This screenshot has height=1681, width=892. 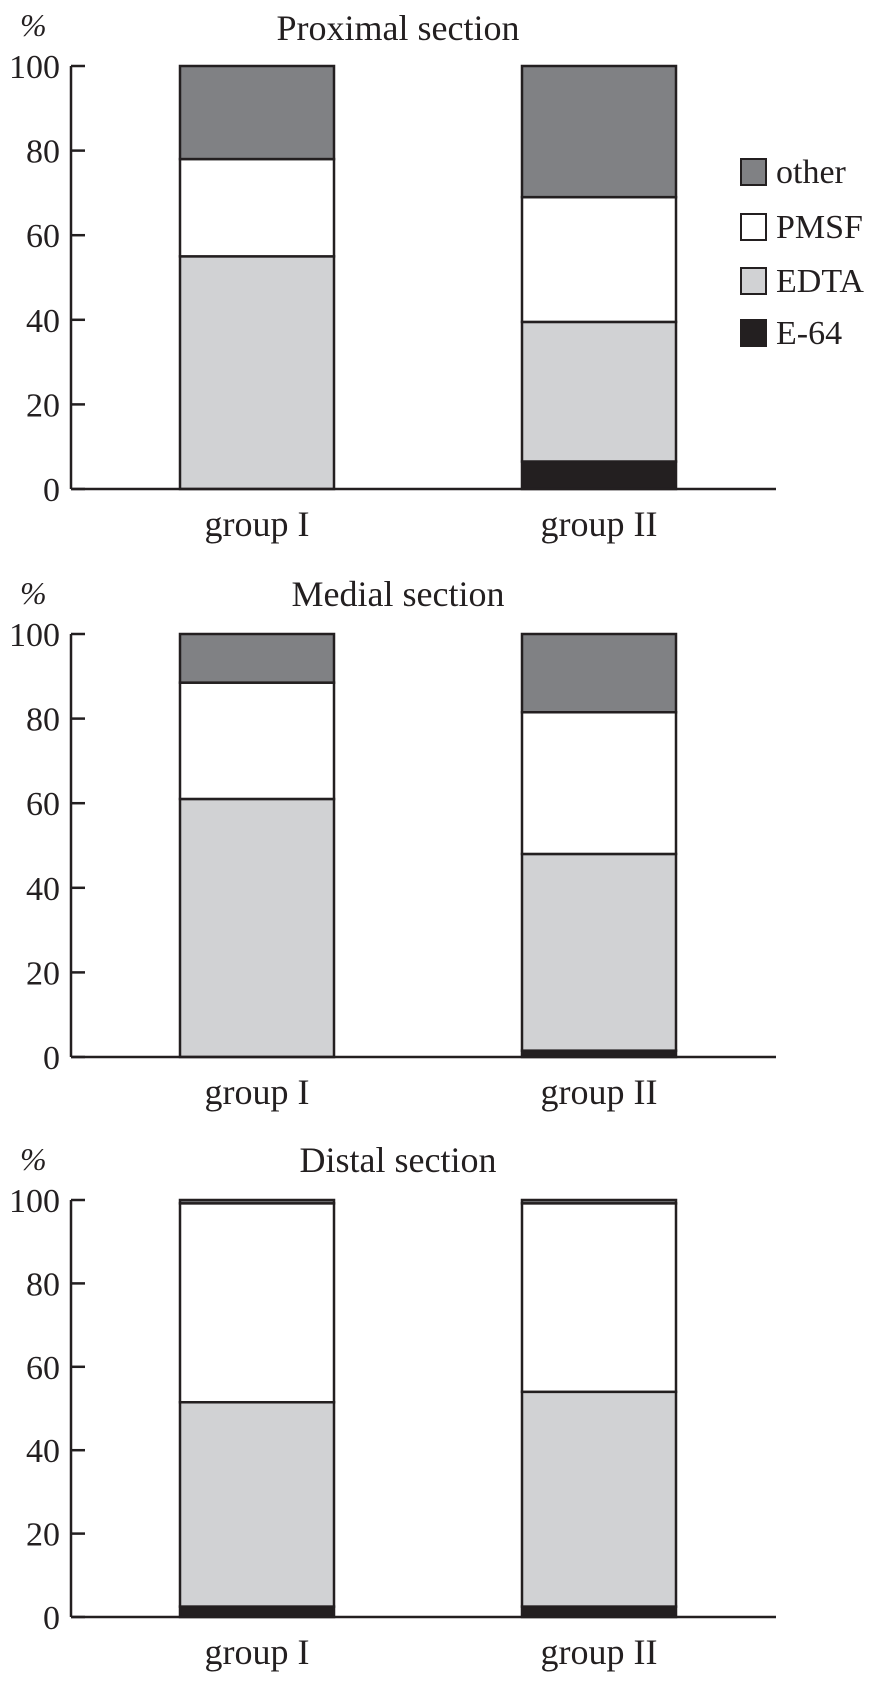 What do you see at coordinates (398, 1160) in the screenshot?
I see `chart-title: Distal section` at bounding box center [398, 1160].